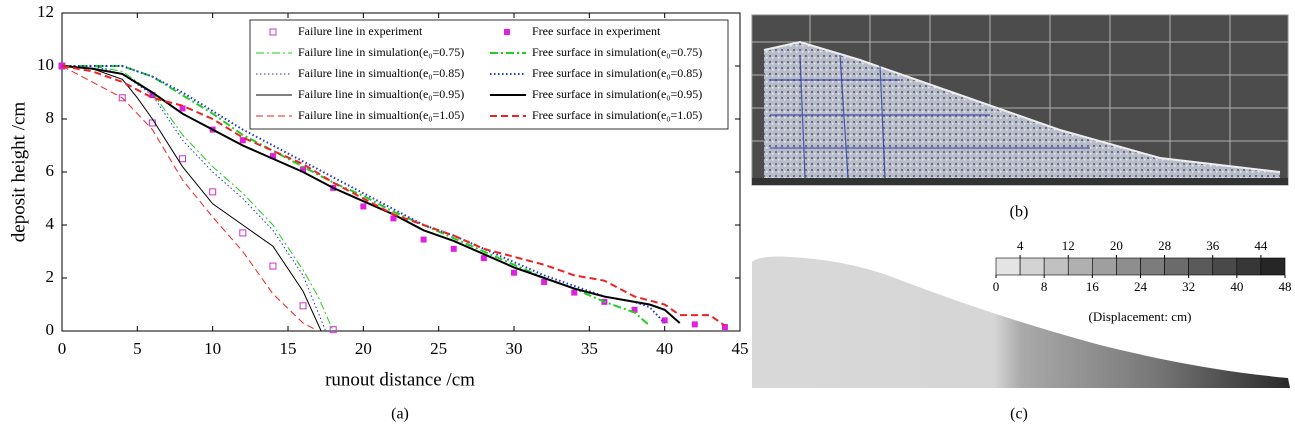 This screenshot has width=1295, height=433. What do you see at coordinates (381, 94) in the screenshot?
I see `legend-label: Failure line in simualtion(e₀=0.95)` at bounding box center [381, 94].